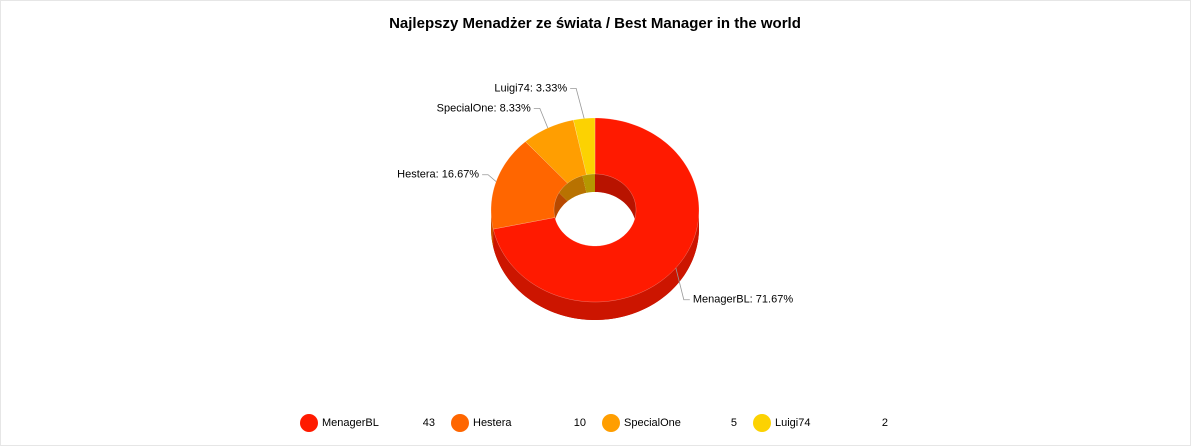  What do you see at coordinates (429, 423) in the screenshot?
I see `legend-value: 43` at bounding box center [429, 423].